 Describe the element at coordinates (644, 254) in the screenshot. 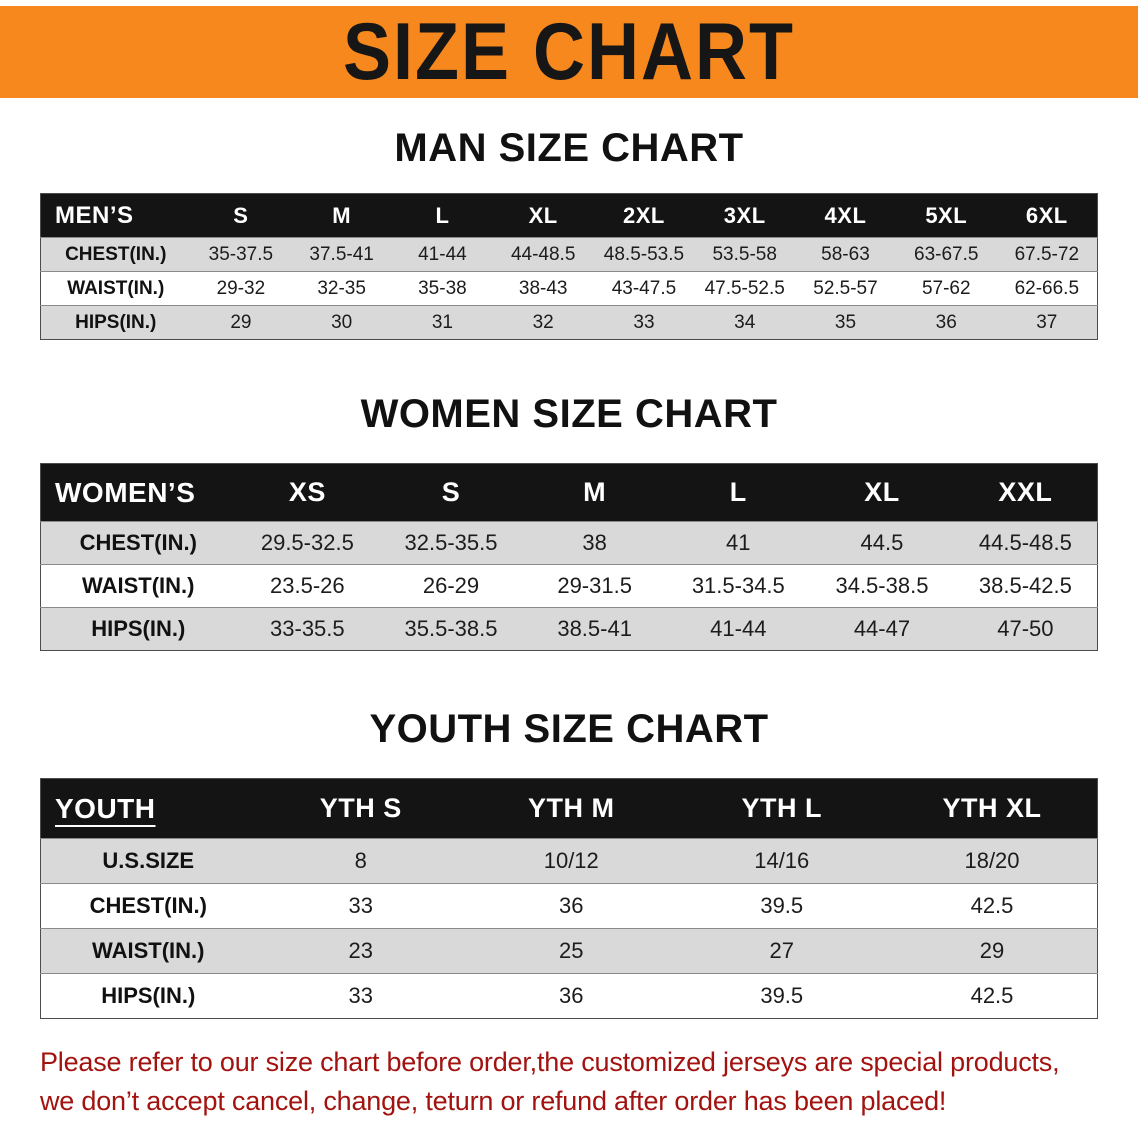

I see `size-value-cell: 48.5-53.5` at that location.